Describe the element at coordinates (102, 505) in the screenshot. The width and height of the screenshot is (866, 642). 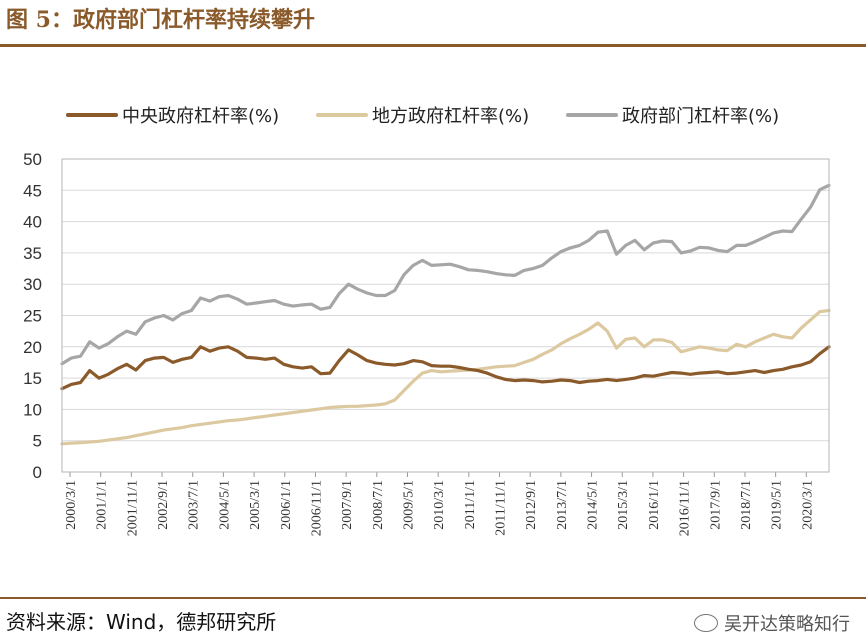
I see `x-tick-label: 2001/1/1` at that location.